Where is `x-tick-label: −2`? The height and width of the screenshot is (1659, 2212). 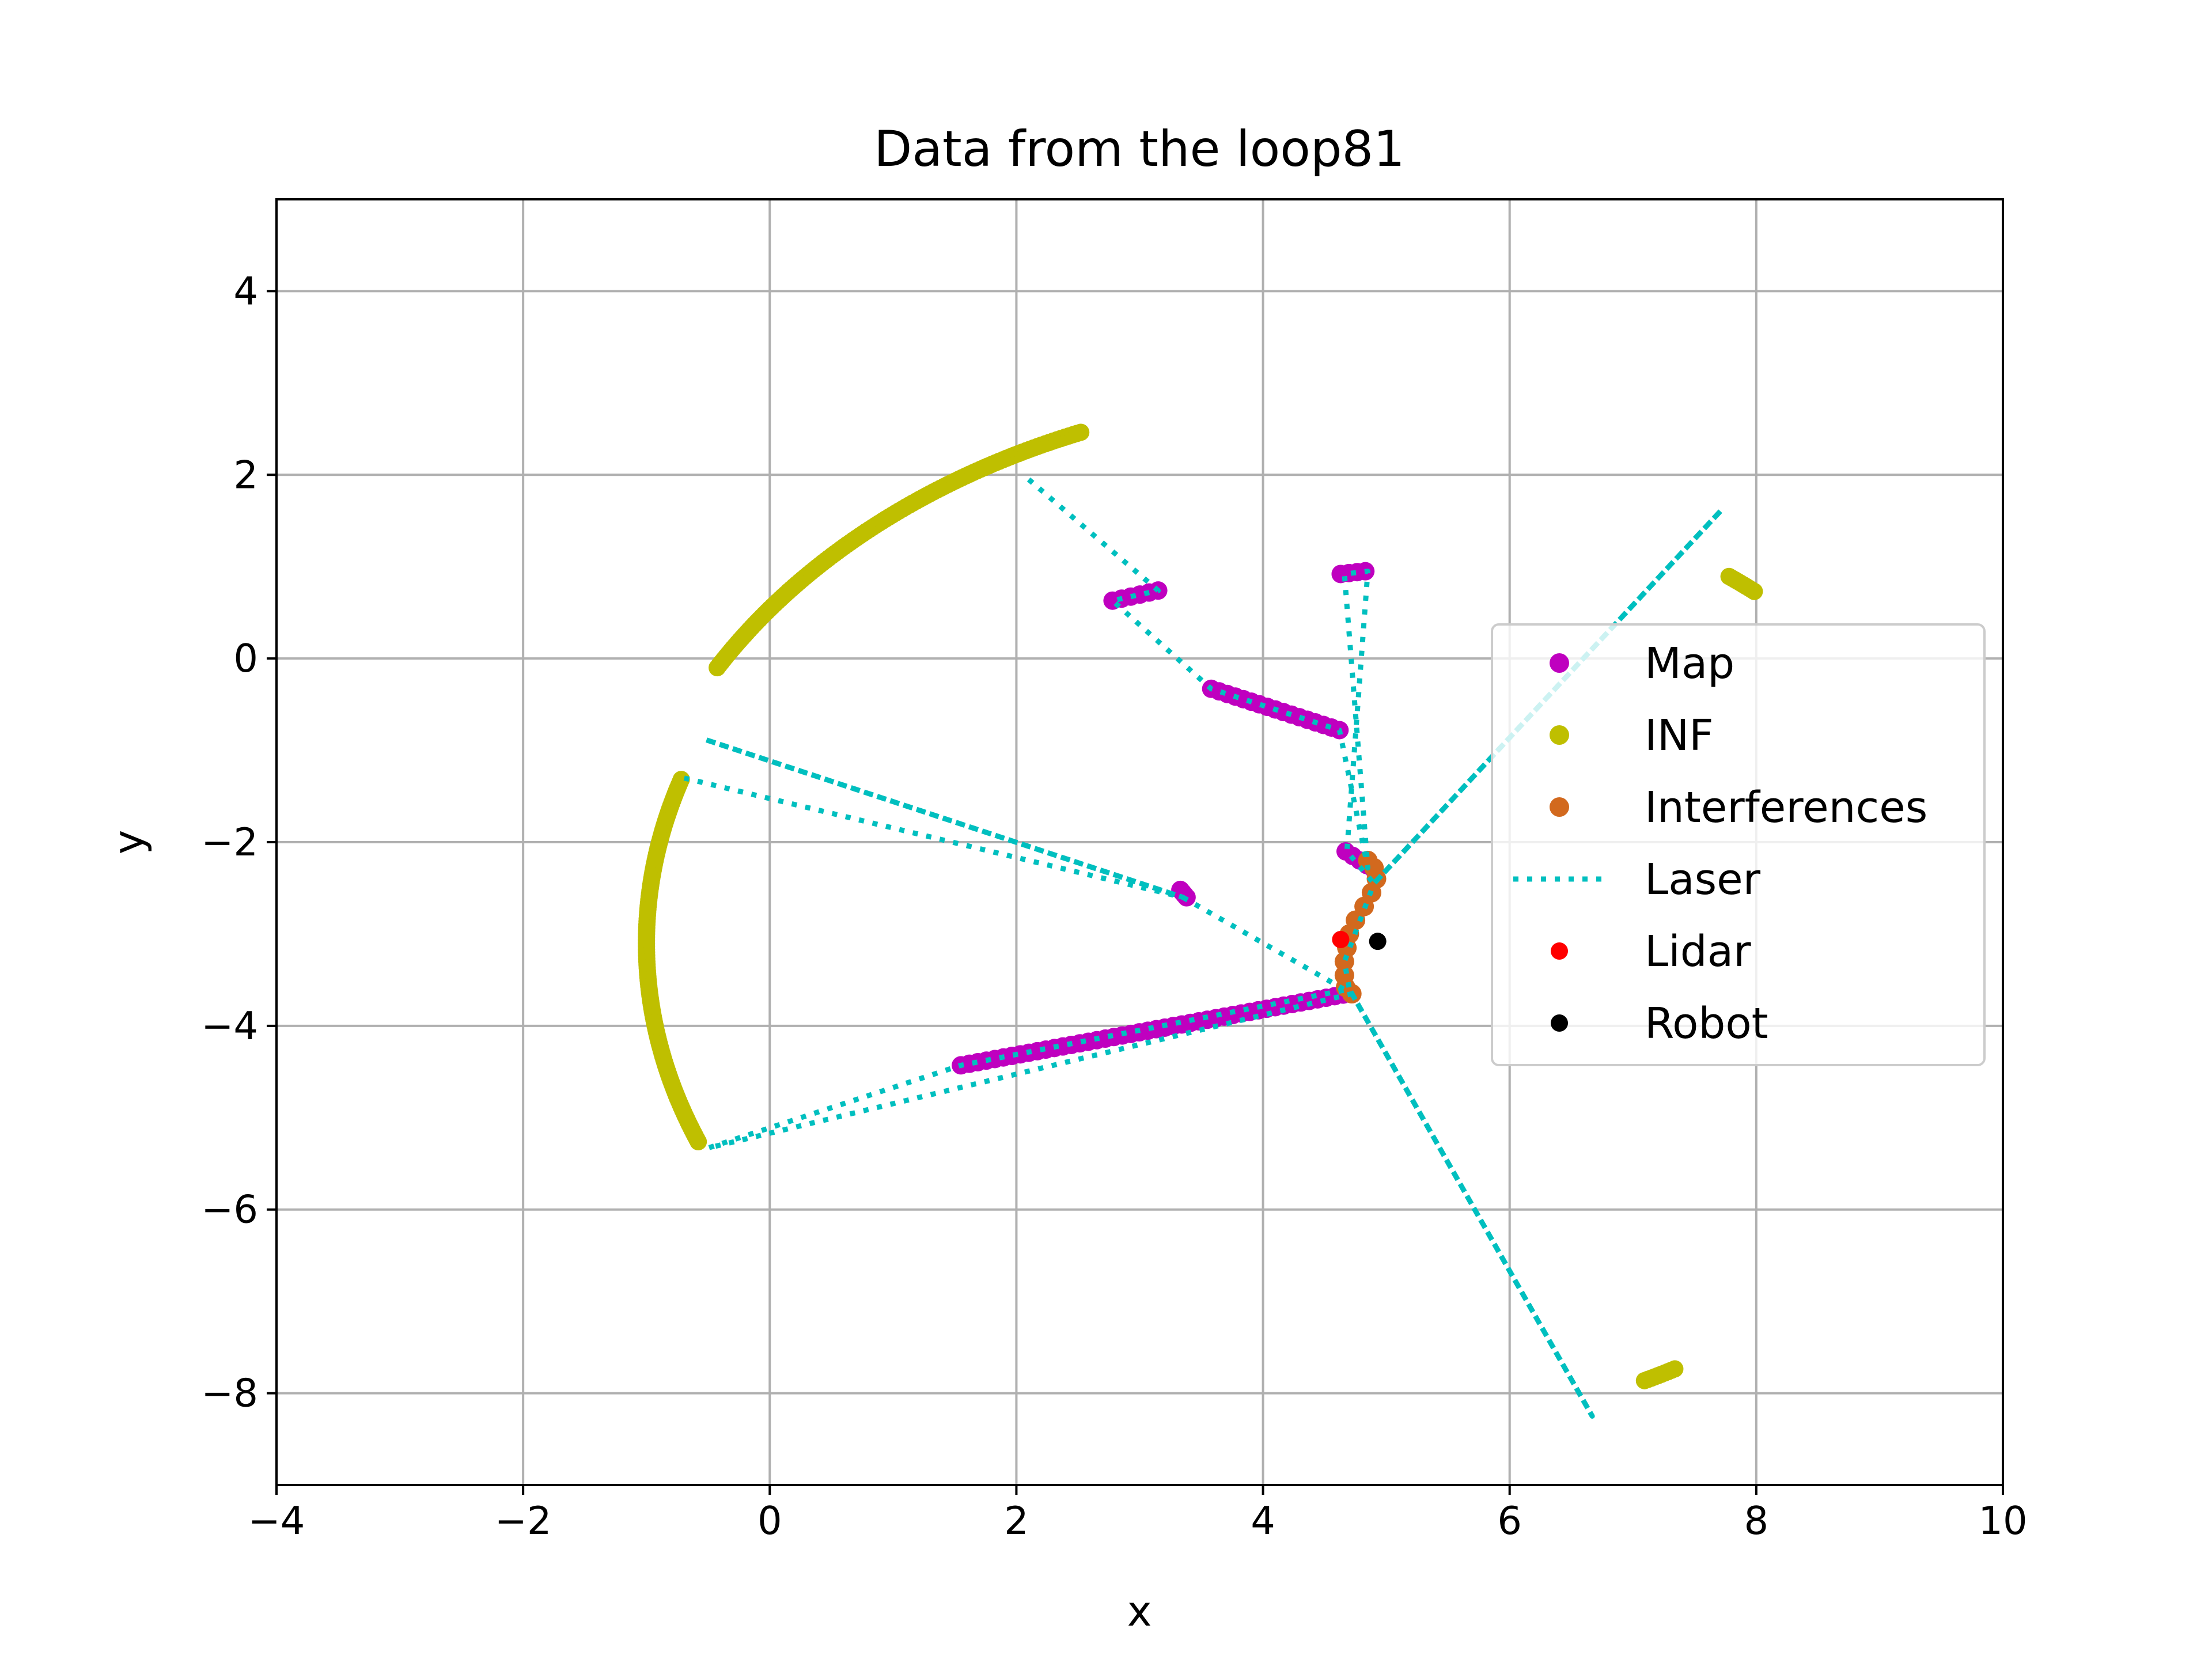
x-tick-label: −2 is located at coordinates (523, 1520).